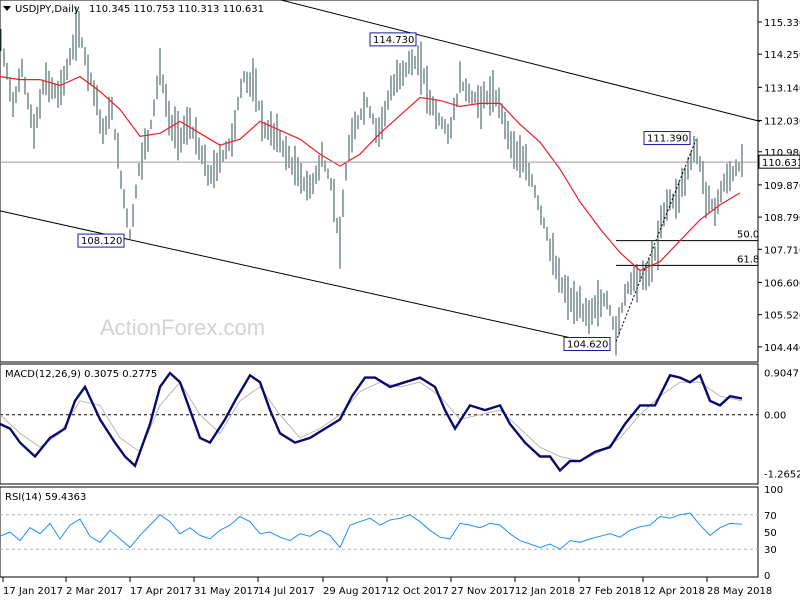 This screenshot has width=800, height=600. I want to click on annotation-label: 114.730, so click(393, 40).